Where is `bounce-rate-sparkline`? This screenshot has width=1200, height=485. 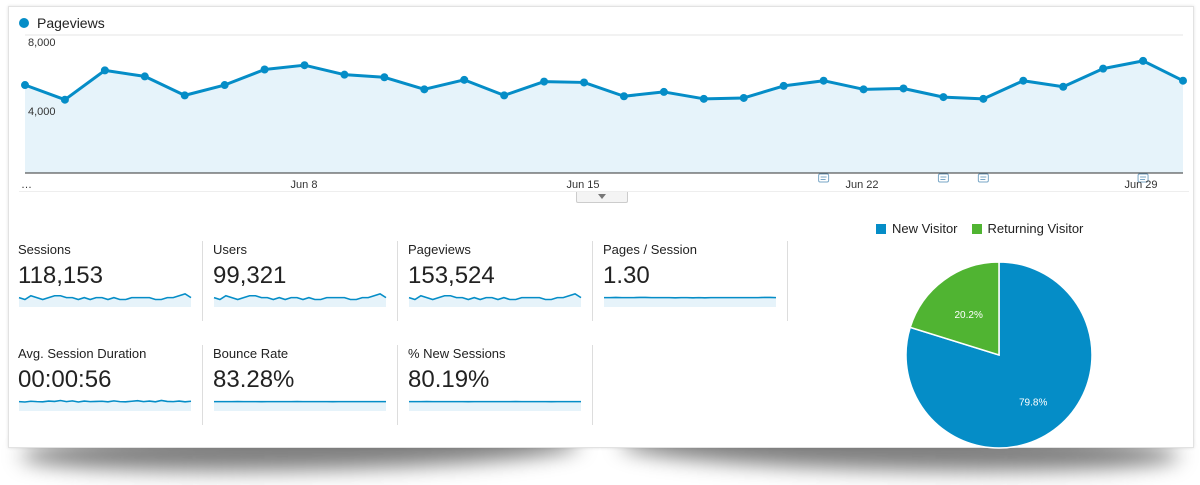 bounce-rate-sparkline is located at coordinates (300, 405).